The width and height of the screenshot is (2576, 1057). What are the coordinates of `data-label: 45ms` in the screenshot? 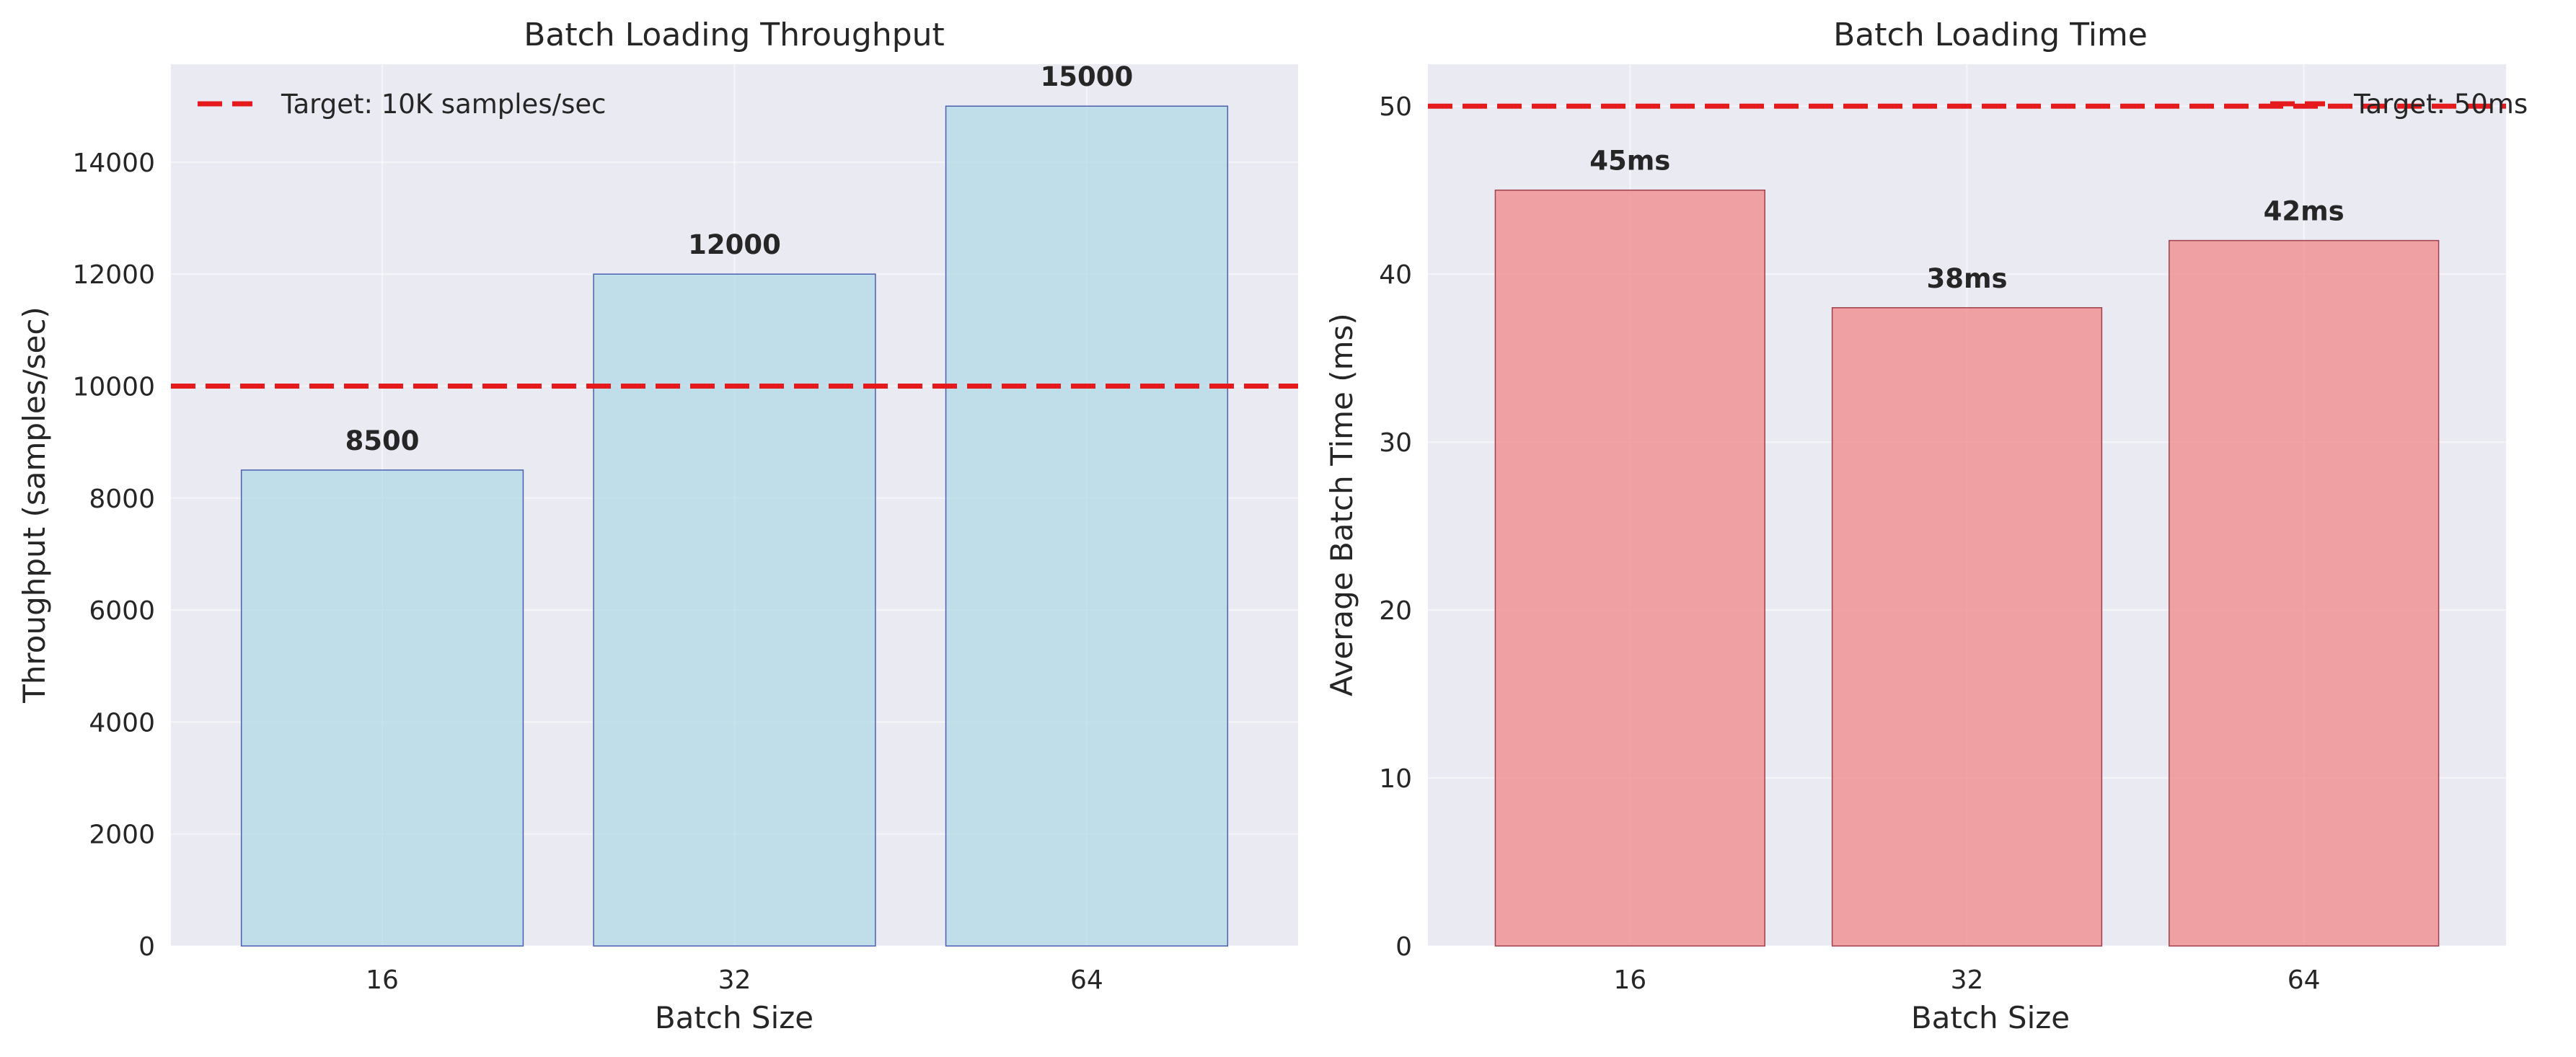 It's located at (1629, 162).